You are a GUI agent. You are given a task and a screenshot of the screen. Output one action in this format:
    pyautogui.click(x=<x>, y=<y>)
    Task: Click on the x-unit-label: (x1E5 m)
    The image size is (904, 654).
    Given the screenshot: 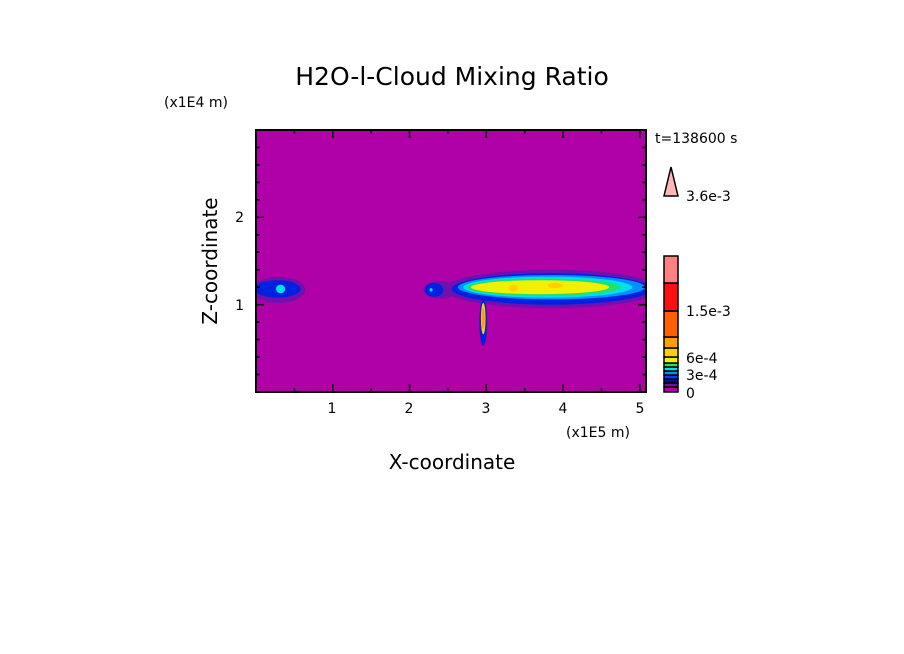 What is the action you would take?
    pyautogui.click(x=598, y=433)
    